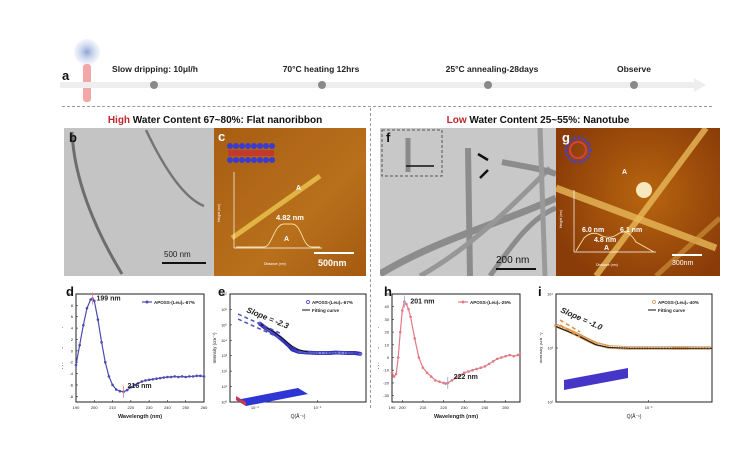 This screenshot has width=745, height=475. I want to click on fitting-curve, so click(283, 338).